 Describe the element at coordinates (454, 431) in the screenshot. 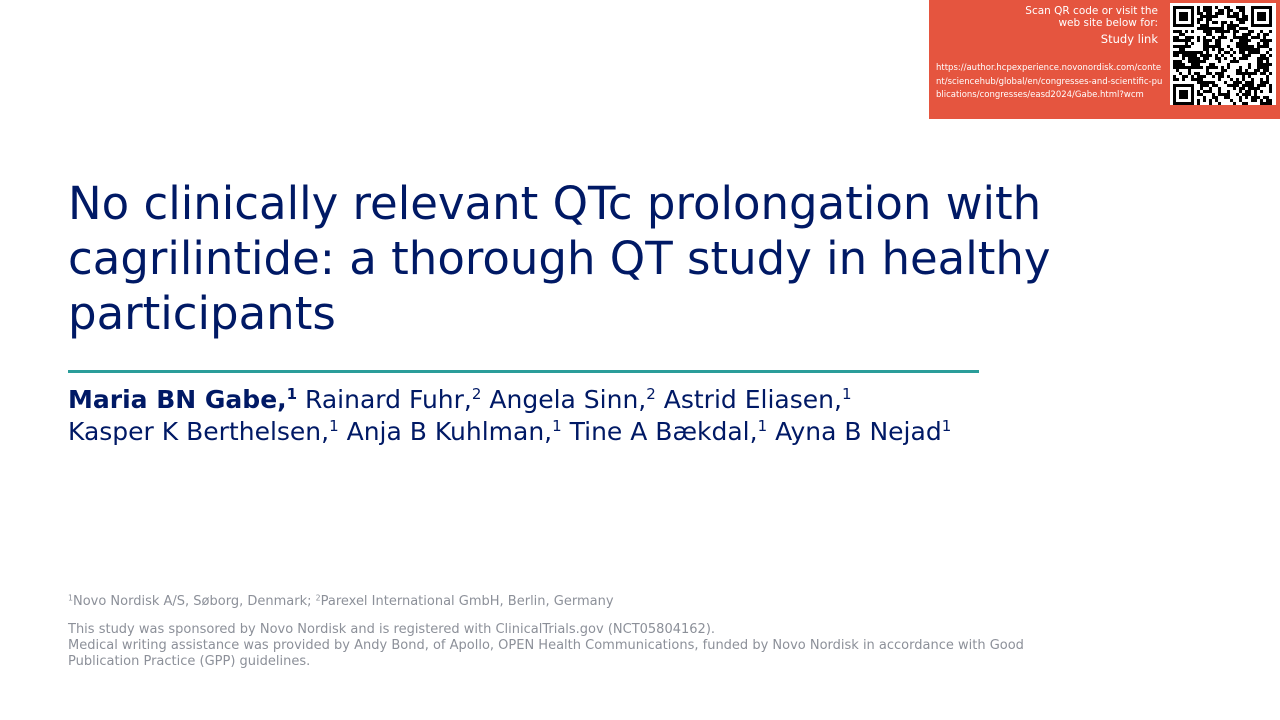

I see `author: Anja B Kuhlman,1` at that location.